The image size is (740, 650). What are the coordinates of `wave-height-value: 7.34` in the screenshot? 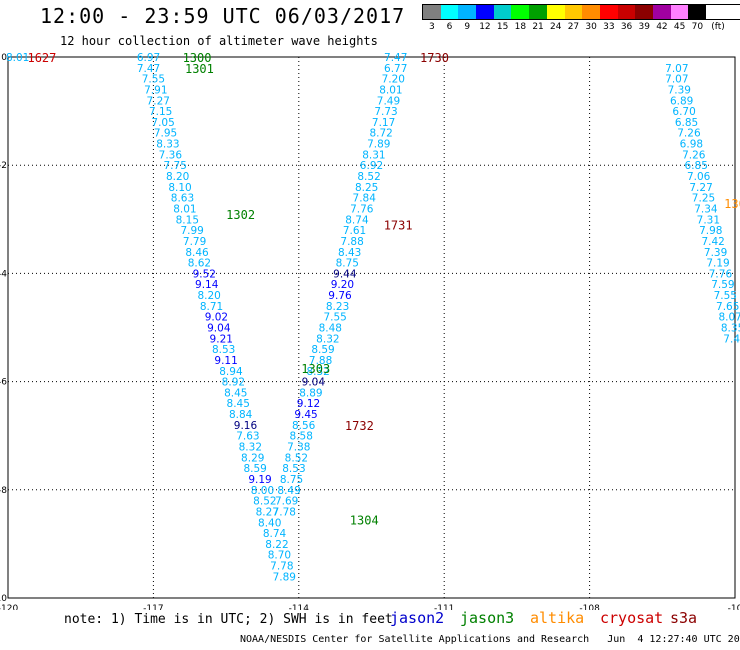 It's located at (706, 209).